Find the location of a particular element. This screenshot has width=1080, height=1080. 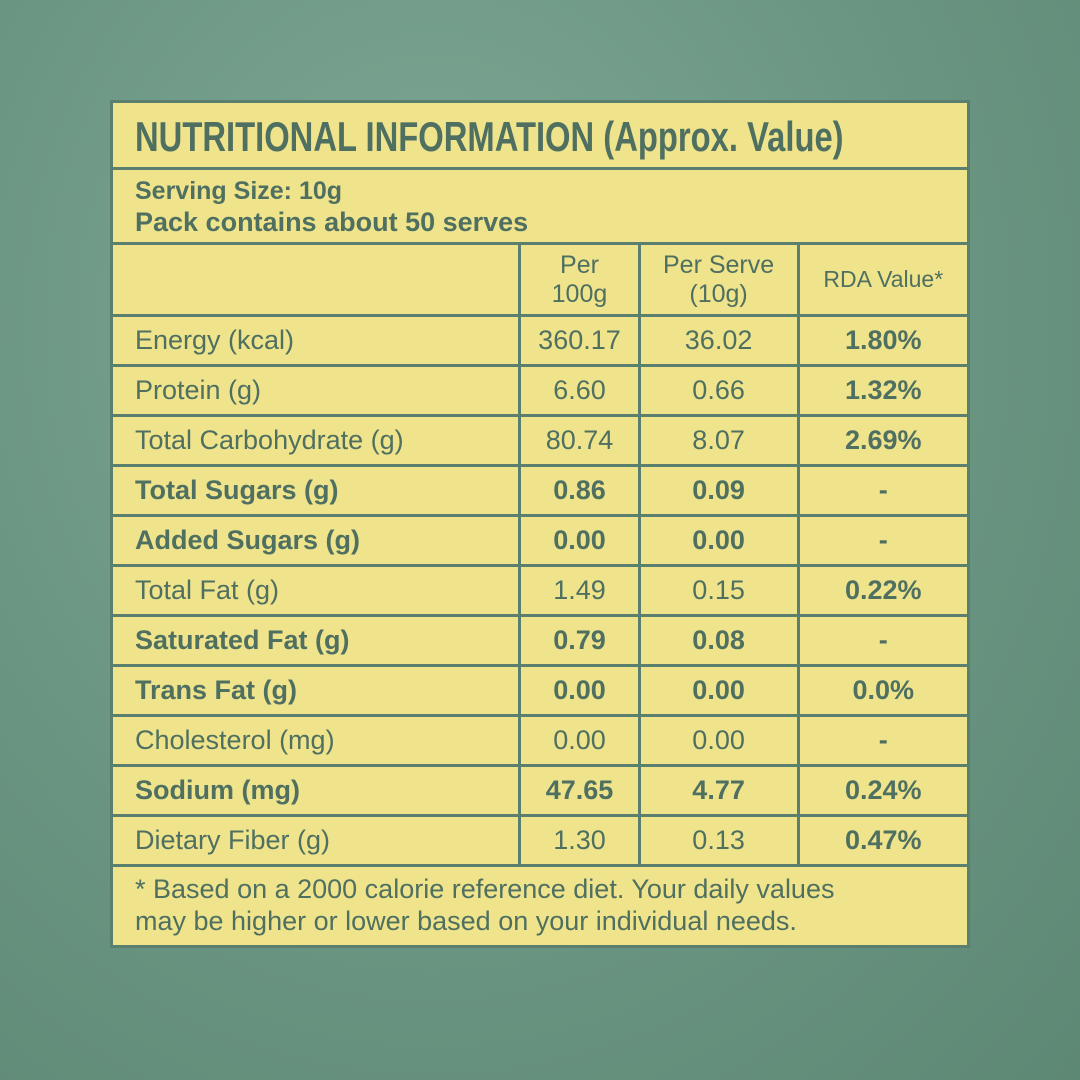

nutrient-row: Total Sugars (g) 0.86 0.09- is located at coordinates (540, 490).